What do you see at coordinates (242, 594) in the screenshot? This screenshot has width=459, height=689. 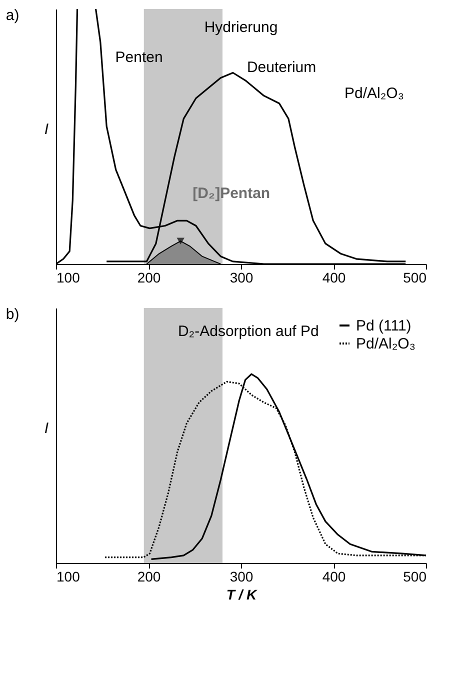 I see `x-axis-title: T / K` at bounding box center [242, 594].